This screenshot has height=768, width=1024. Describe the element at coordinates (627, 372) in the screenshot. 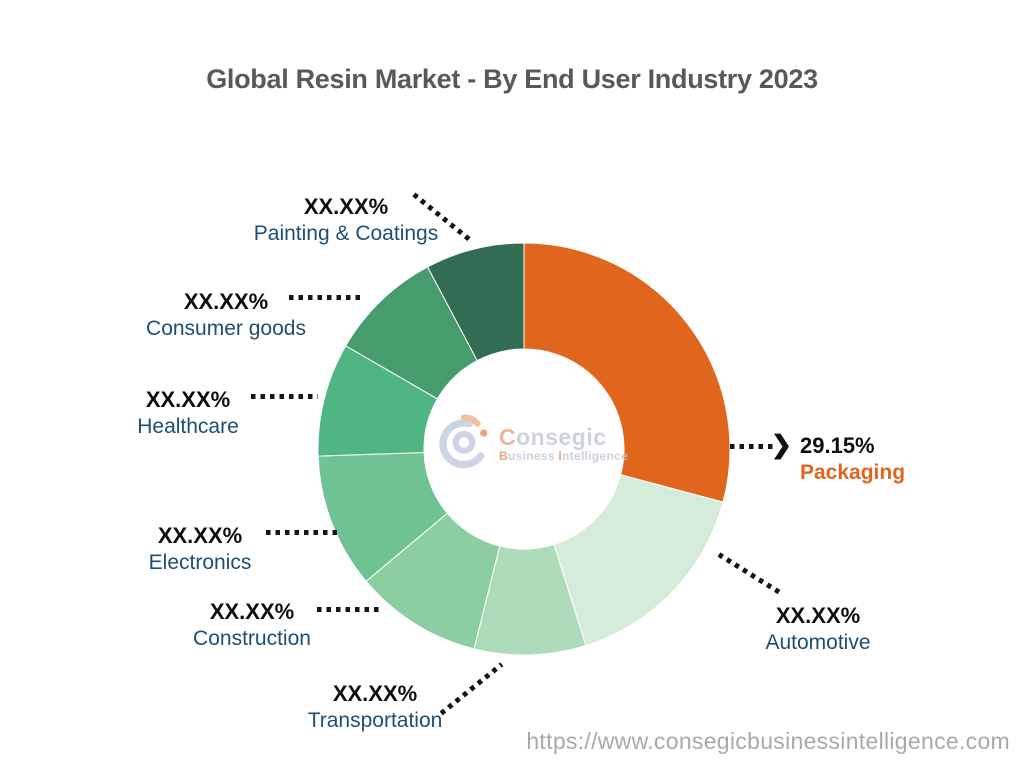

I see `donut-segment-packaging` at that location.